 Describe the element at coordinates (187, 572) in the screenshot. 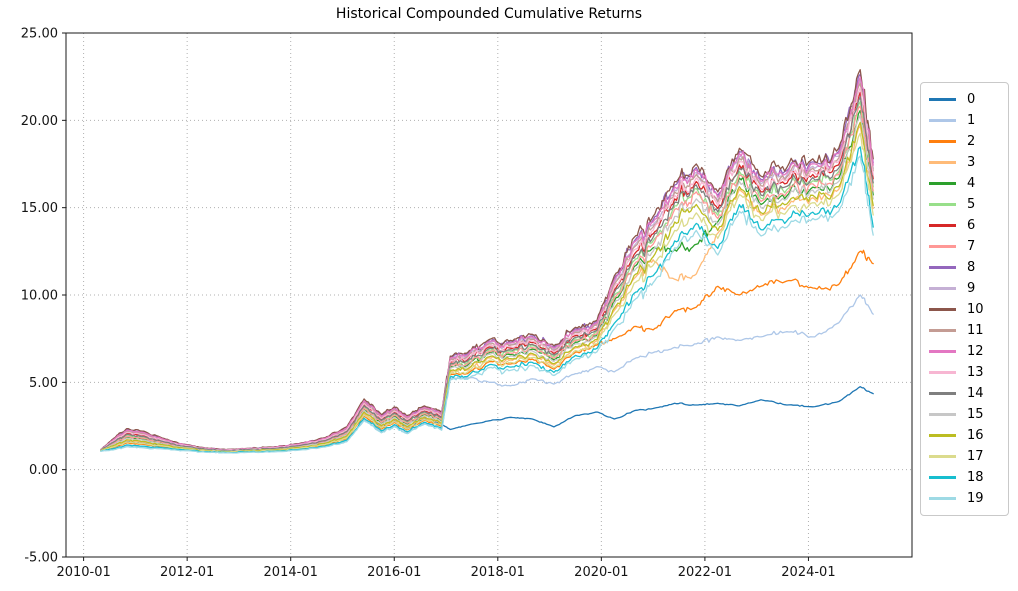

I see `x-tick-label: 2012-01` at that location.